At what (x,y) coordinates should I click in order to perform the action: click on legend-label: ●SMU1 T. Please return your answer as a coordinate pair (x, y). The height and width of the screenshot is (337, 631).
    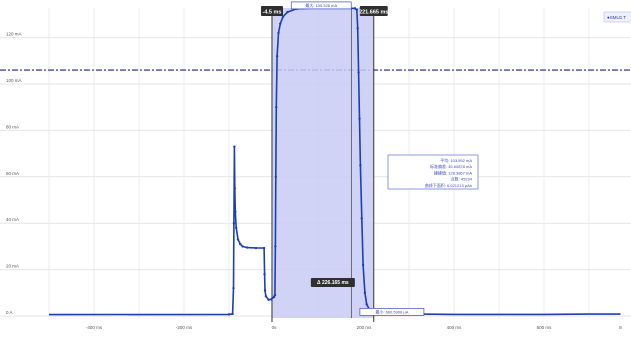
    Looking at the image, I should click on (616, 17).